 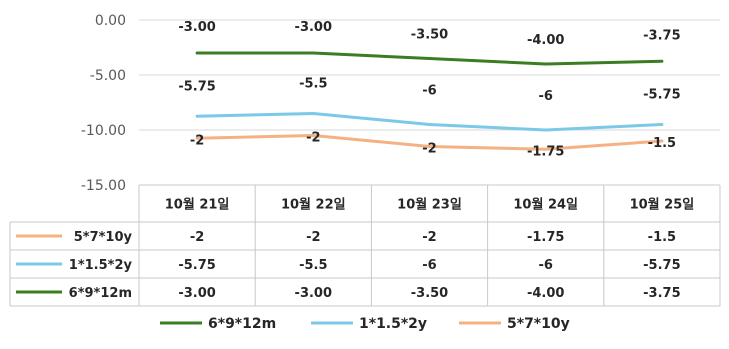 I want to click on category-label: 10월 23일, so click(x=429, y=205).